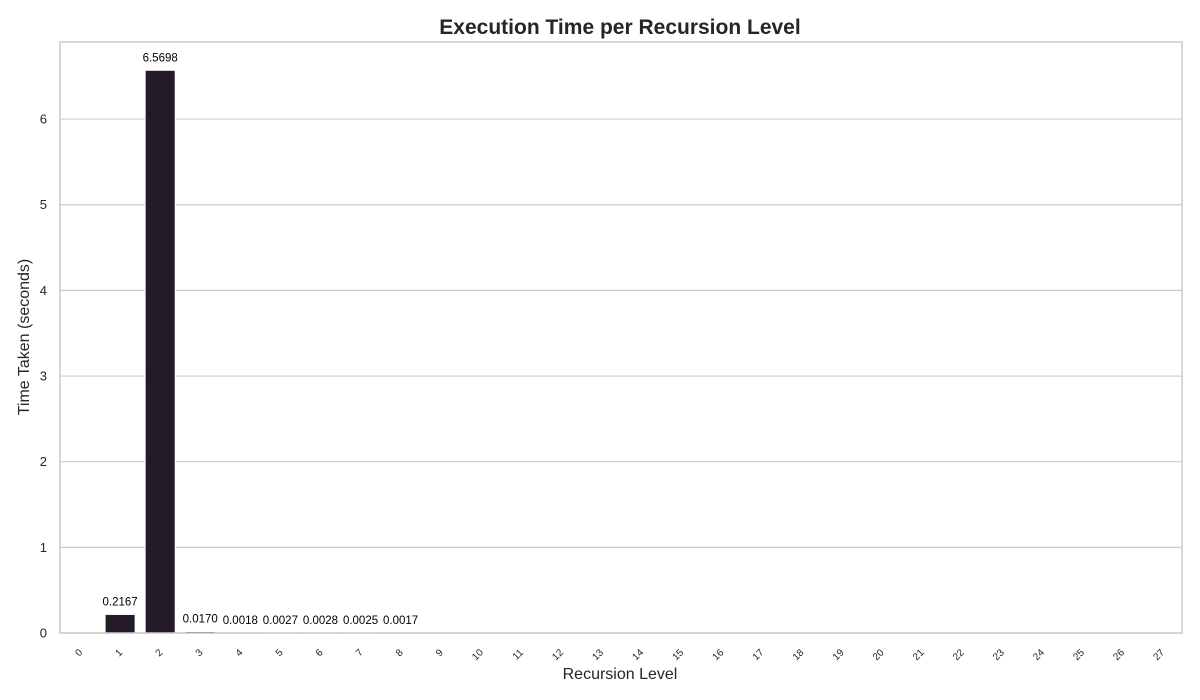 Image resolution: width=1200 pixels, height=700 pixels. I want to click on x-tick-label: 6, so click(320, 653).